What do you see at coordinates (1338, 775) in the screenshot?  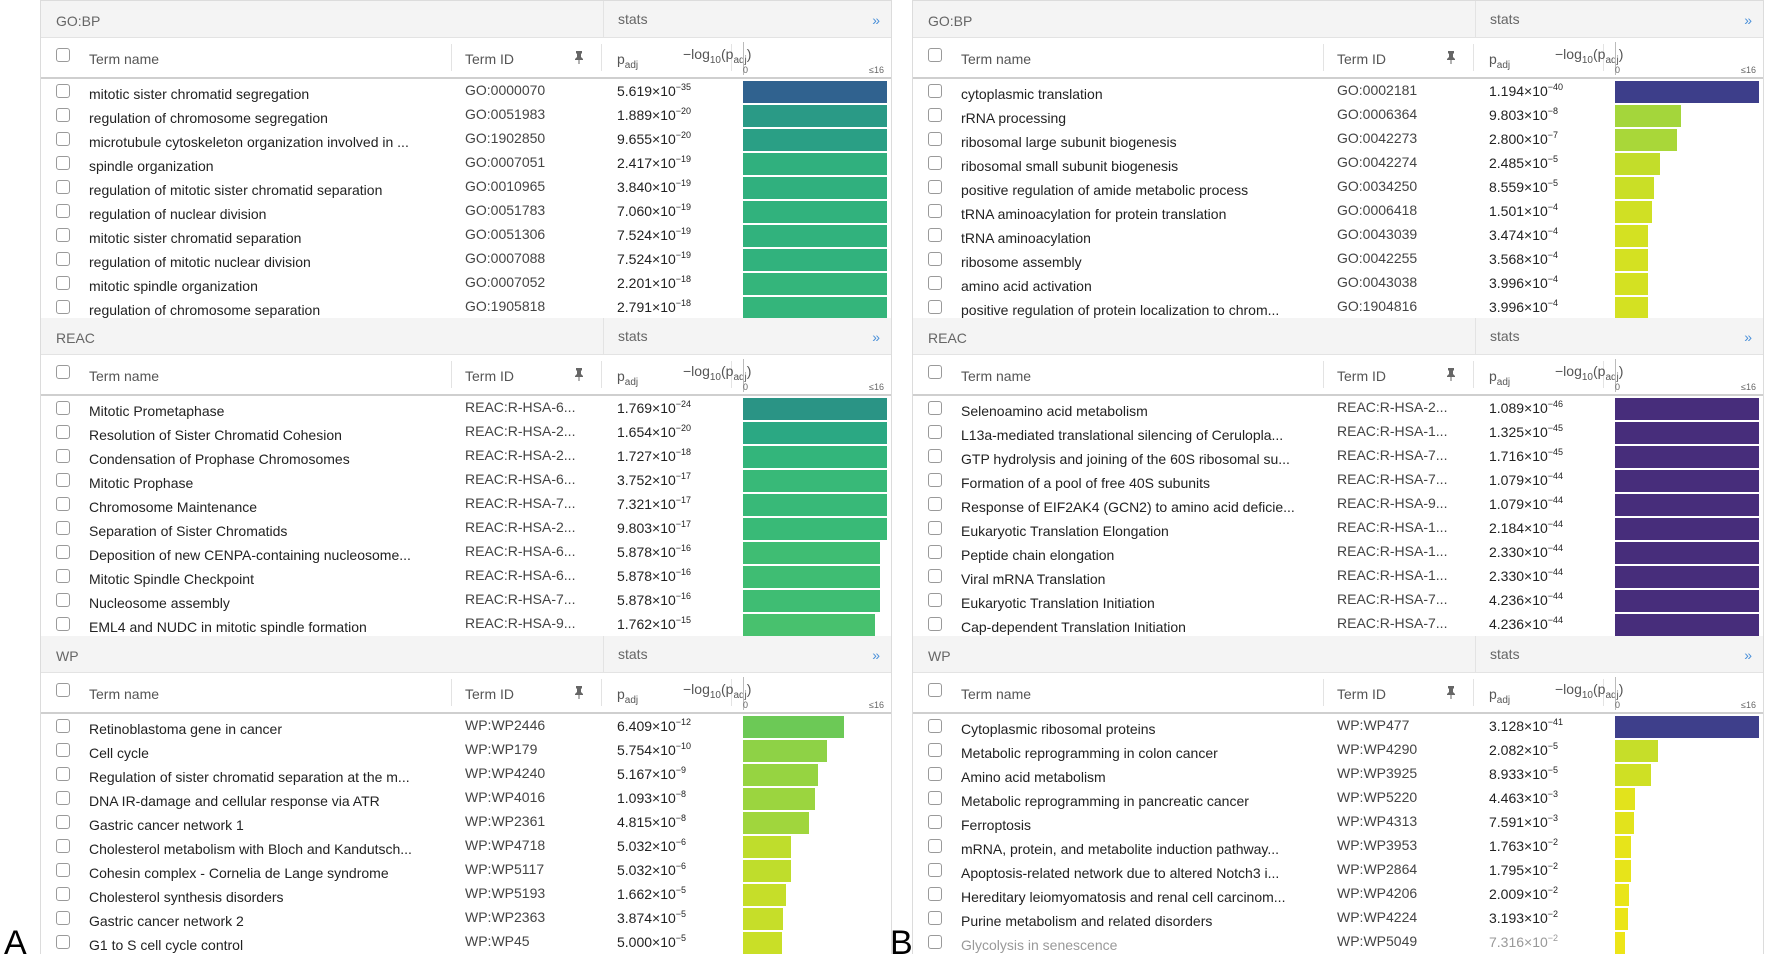 I see `table-row: Amino acid metabolism WP:WP3925 8.933×10−5` at bounding box center [1338, 775].